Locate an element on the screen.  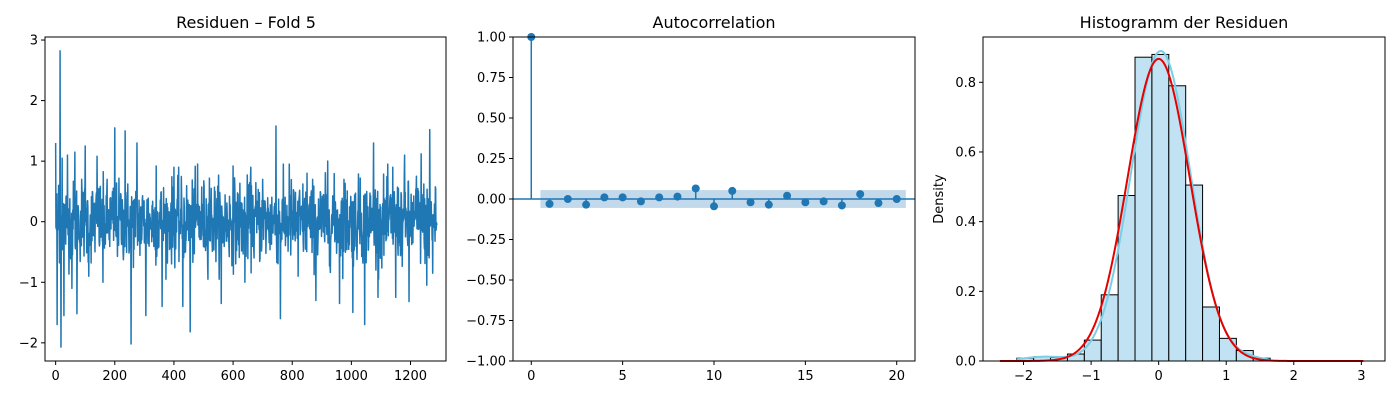
acf-y-tick-label: 1.00 is located at coordinates (491, 38).